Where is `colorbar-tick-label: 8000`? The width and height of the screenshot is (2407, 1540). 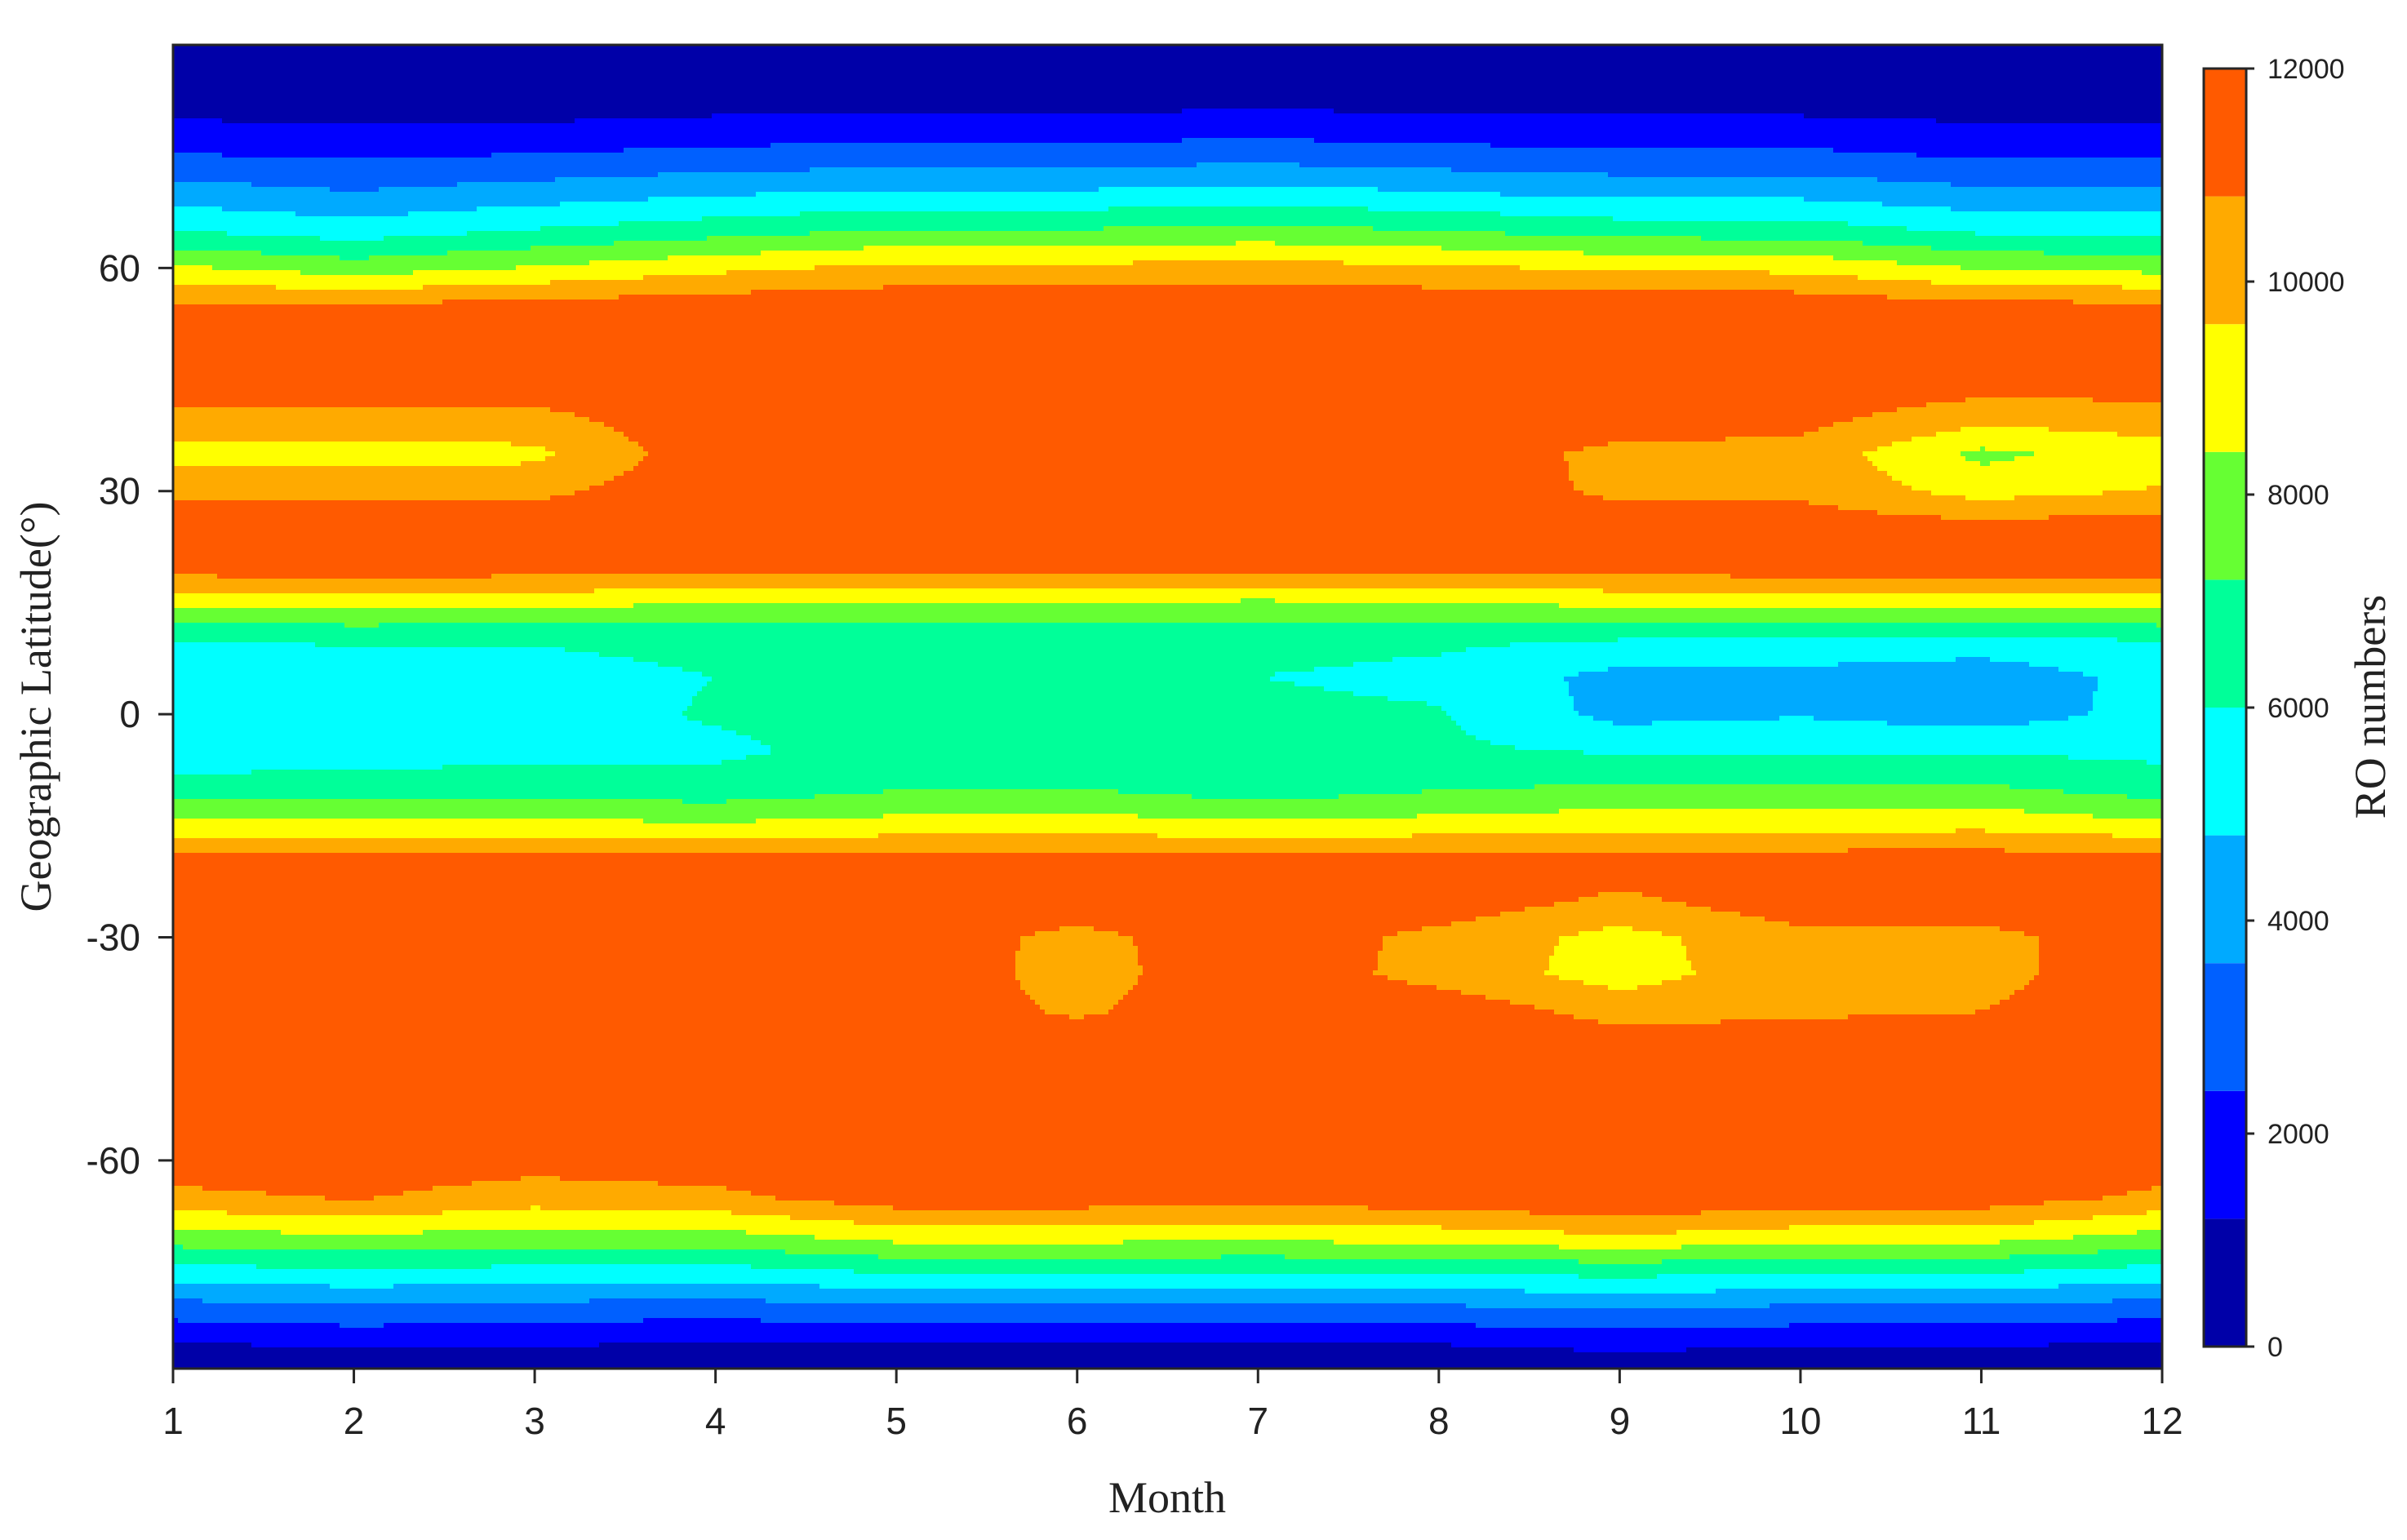 colorbar-tick-label: 8000 is located at coordinates (2298, 495).